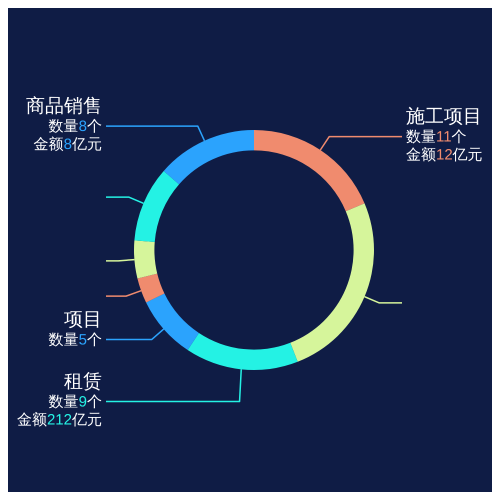 The width and height of the screenshot is (500, 500). I want to click on data-label: 数量11个, so click(436, 137).